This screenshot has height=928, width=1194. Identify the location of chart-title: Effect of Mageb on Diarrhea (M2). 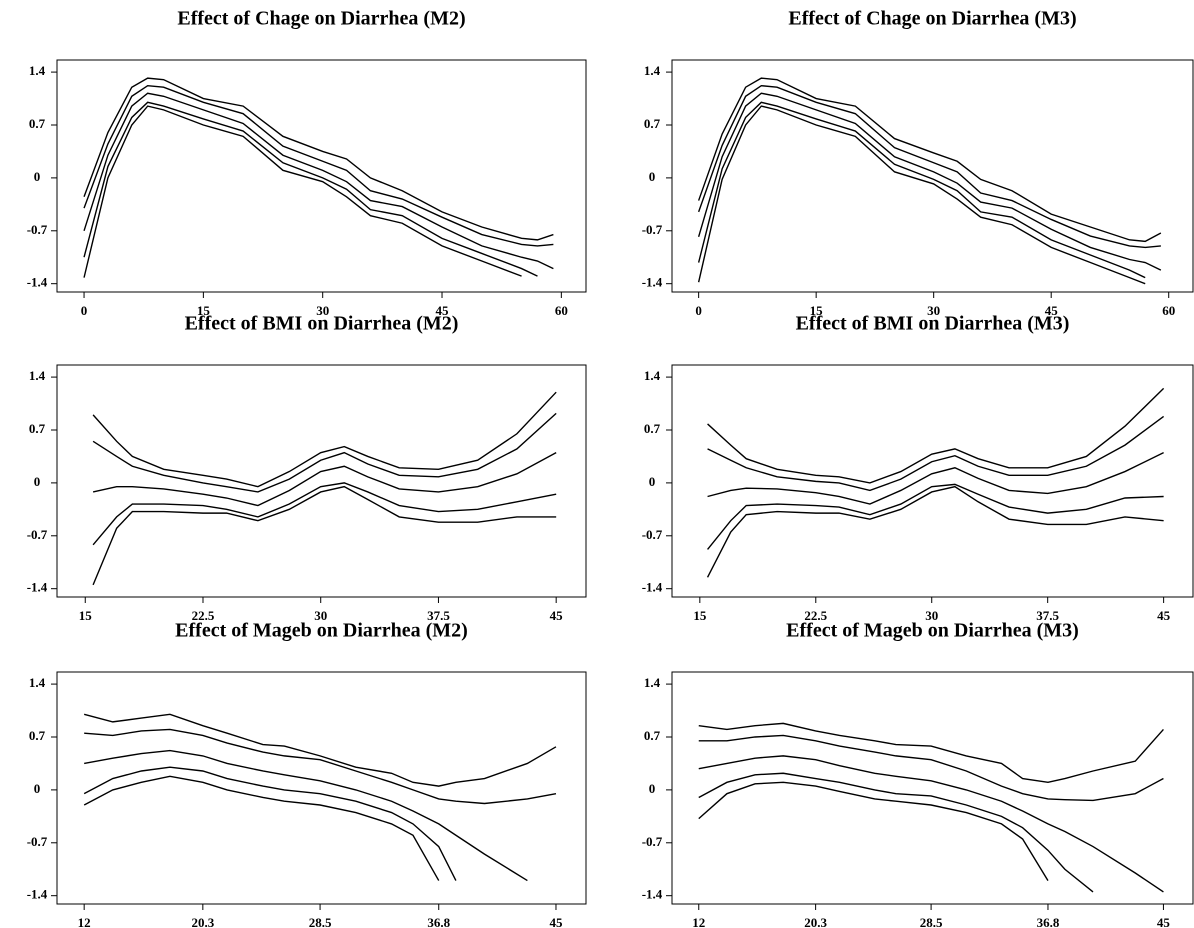
(321, 631).